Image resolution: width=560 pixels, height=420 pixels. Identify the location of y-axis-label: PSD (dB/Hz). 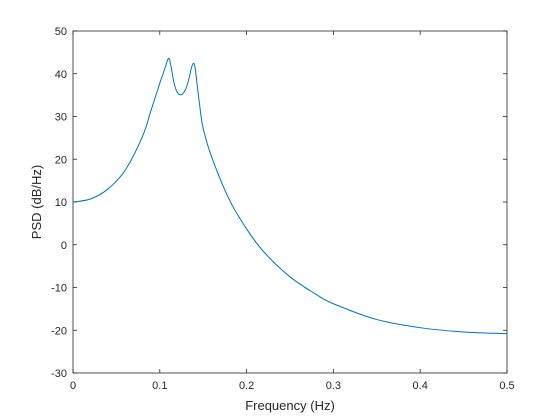
(36, 202).